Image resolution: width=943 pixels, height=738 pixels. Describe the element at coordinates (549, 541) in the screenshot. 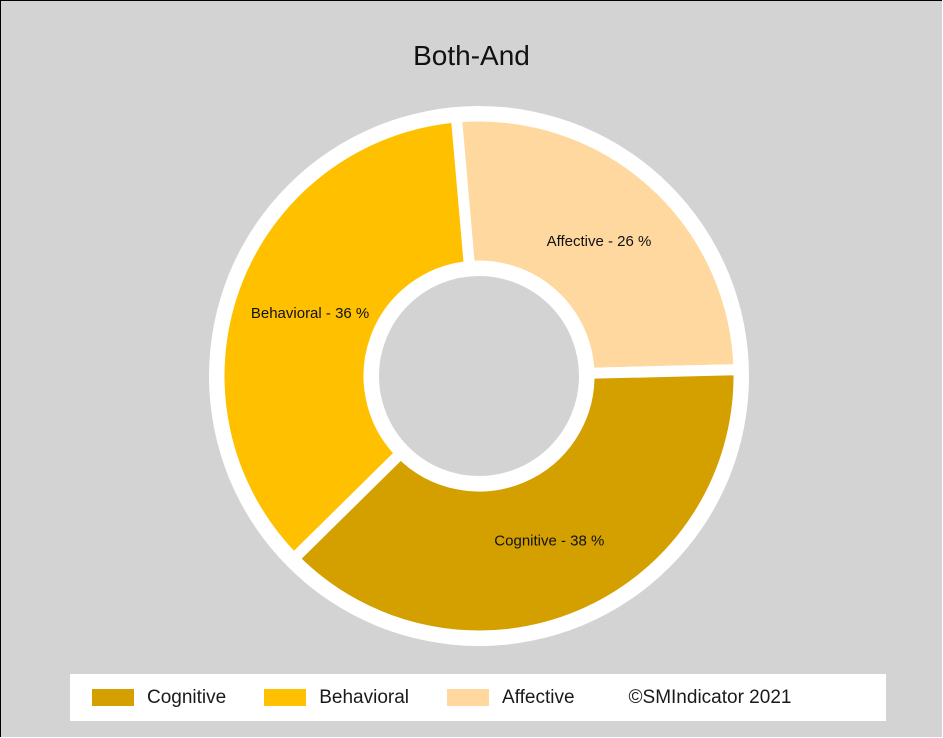

I see `slice-label-cognitive: Cognitive - 38 %` at that location.